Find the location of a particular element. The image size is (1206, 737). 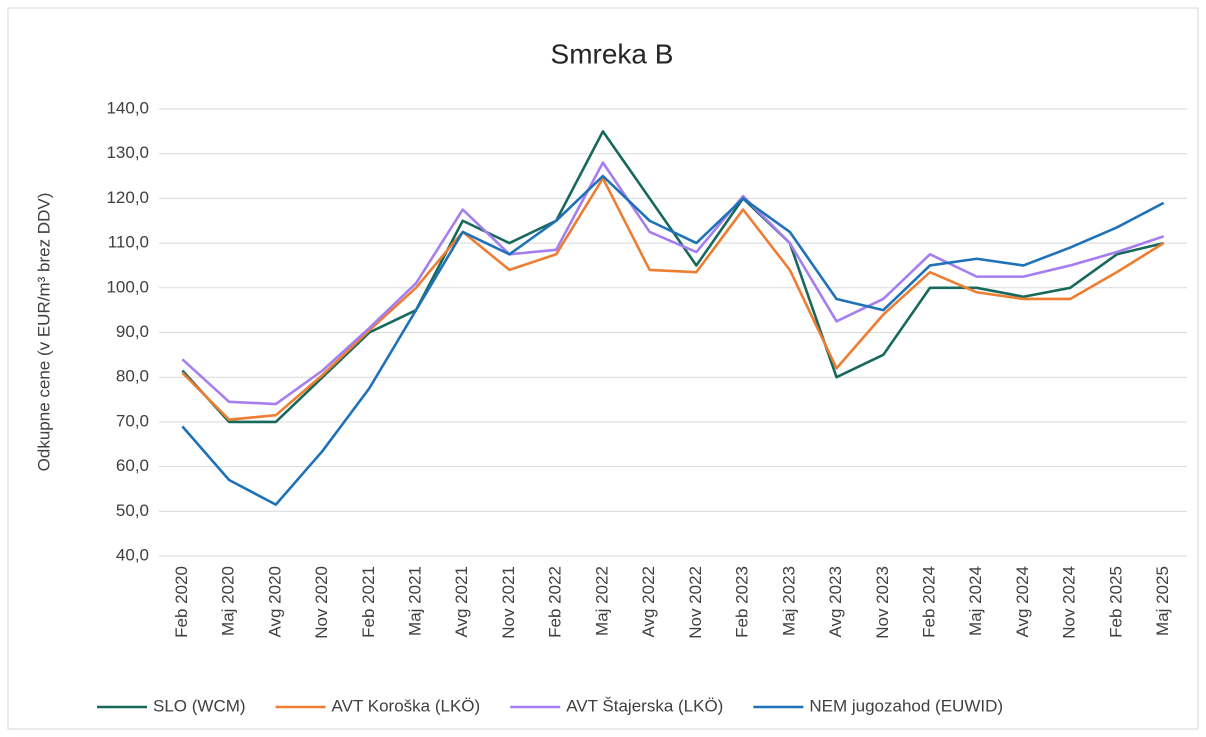

x-tick-label: Maj 2023 is located at coordinates (788, 601).